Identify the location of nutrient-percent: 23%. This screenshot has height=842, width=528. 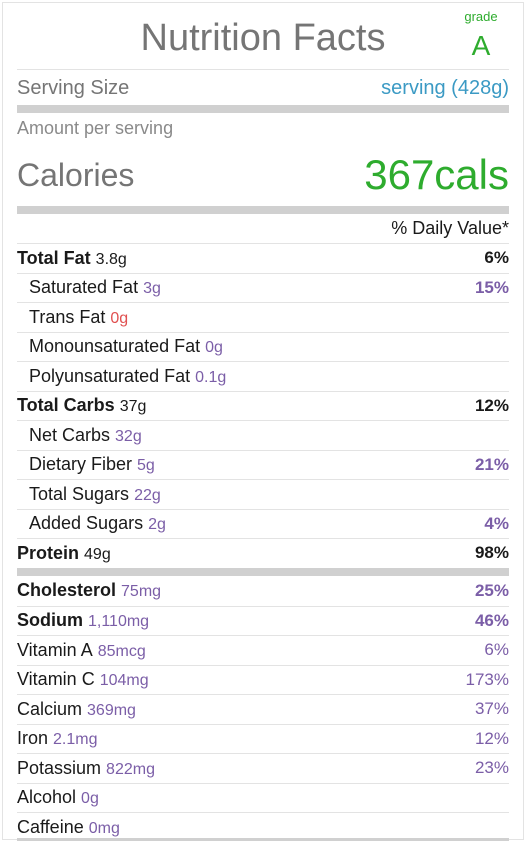
(491, 768).